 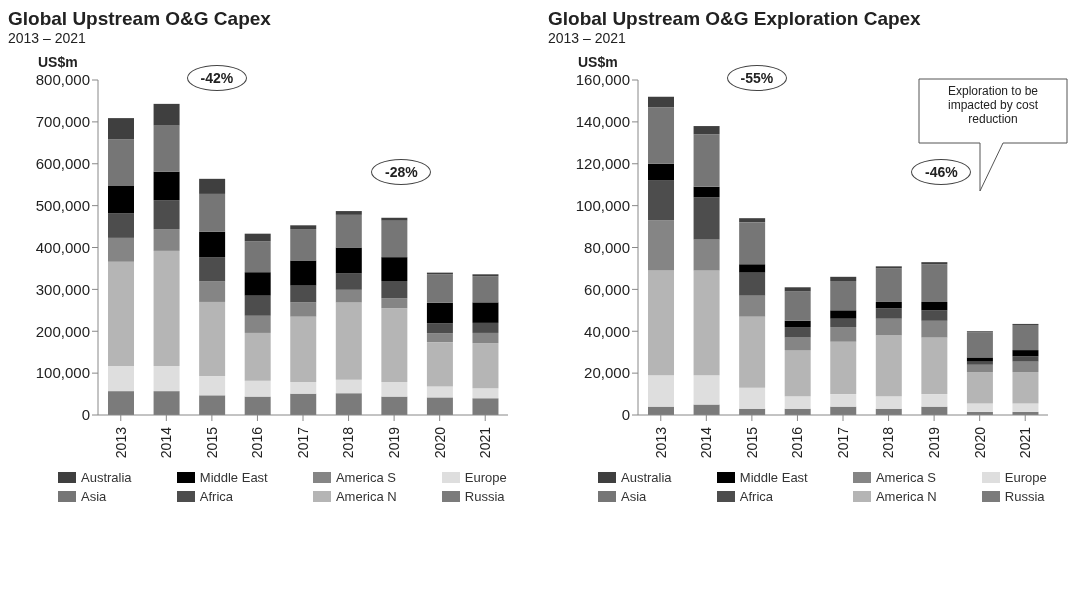 What do you see at coordinates (607, 289) in the screenshot?
I see `y-tick-label: 60,000` at bounding box center [607, 289].